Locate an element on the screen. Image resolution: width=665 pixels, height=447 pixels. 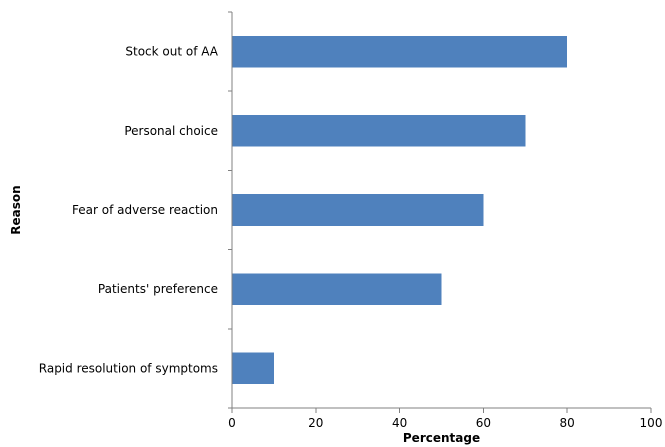
x-tick-label-60: 60 is located at coordinates (483, 423).